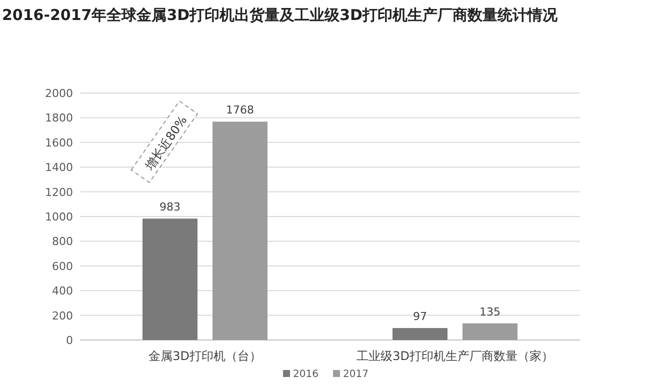  I want to click on y-tick-label: 0, so click(69, 340).